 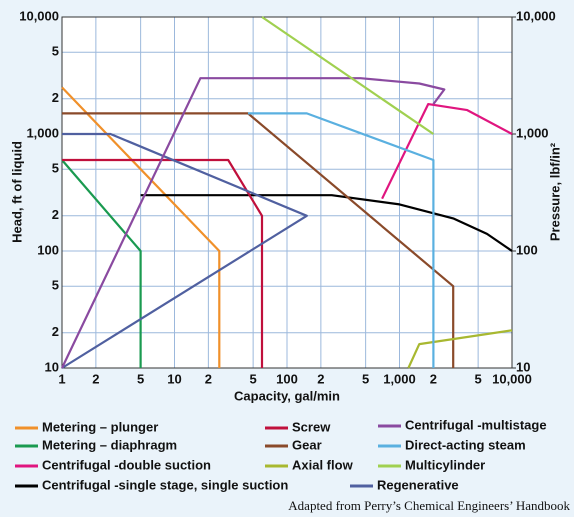 I want to click on y2-tick-label: 10, so click(x=523, y=366).